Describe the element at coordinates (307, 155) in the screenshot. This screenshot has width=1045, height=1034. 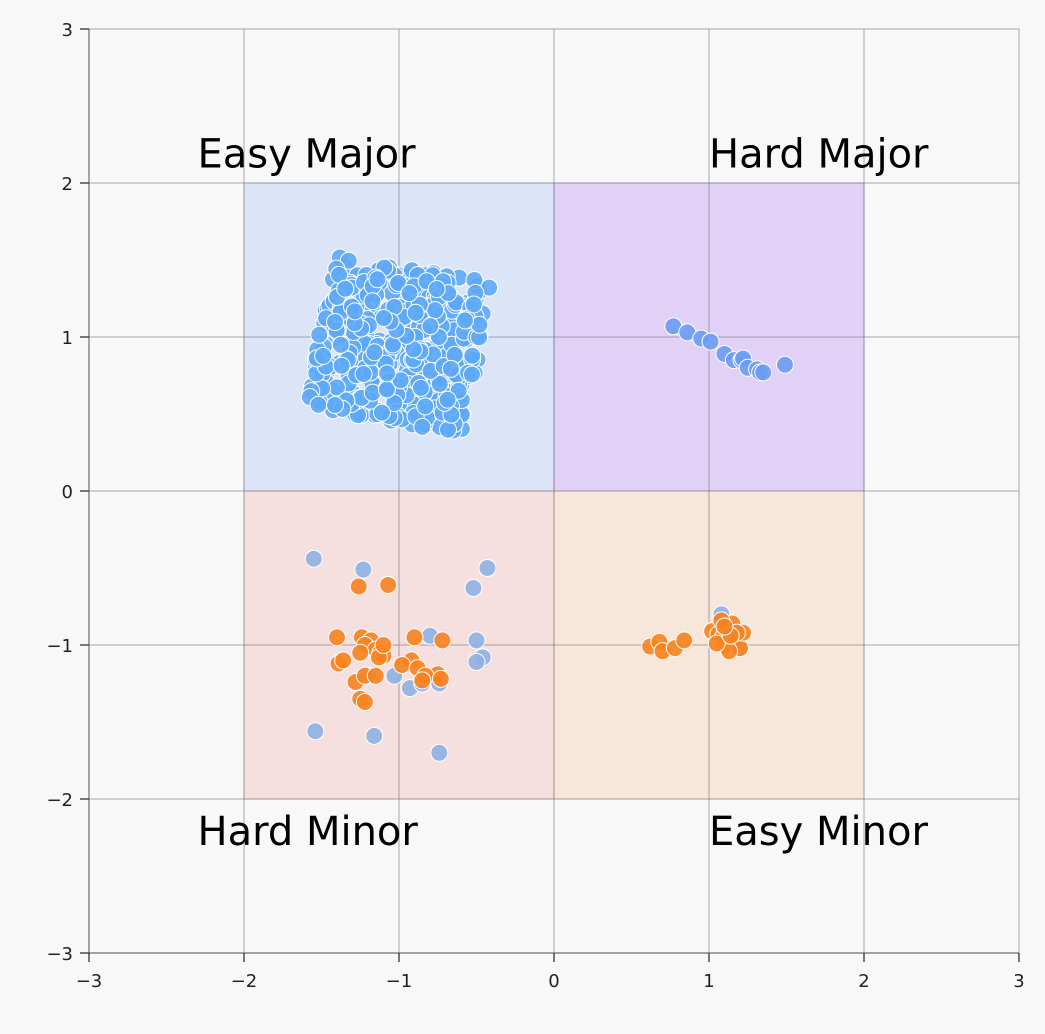
I see `region-label: Easy Major` at that location.